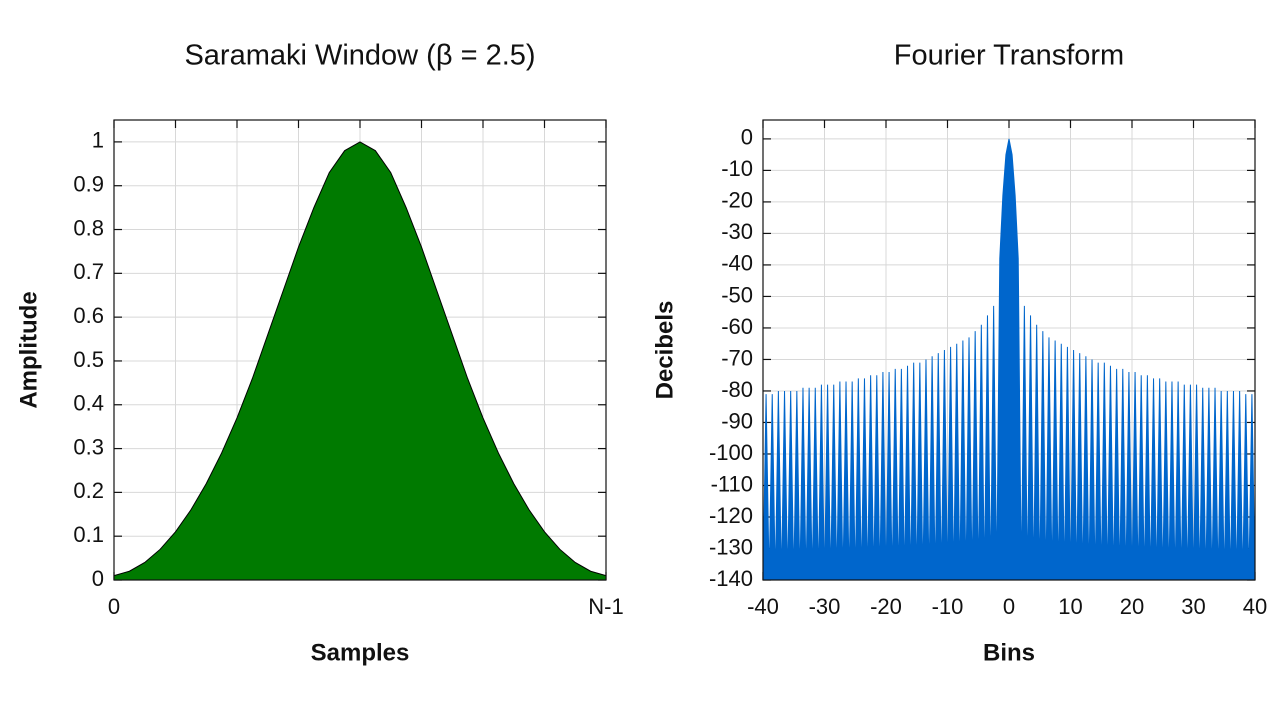  What do you see at coordinates (605, 606) in the screenshot?
I see `x-tick-label: N-1` at bounding box center [605, 606].